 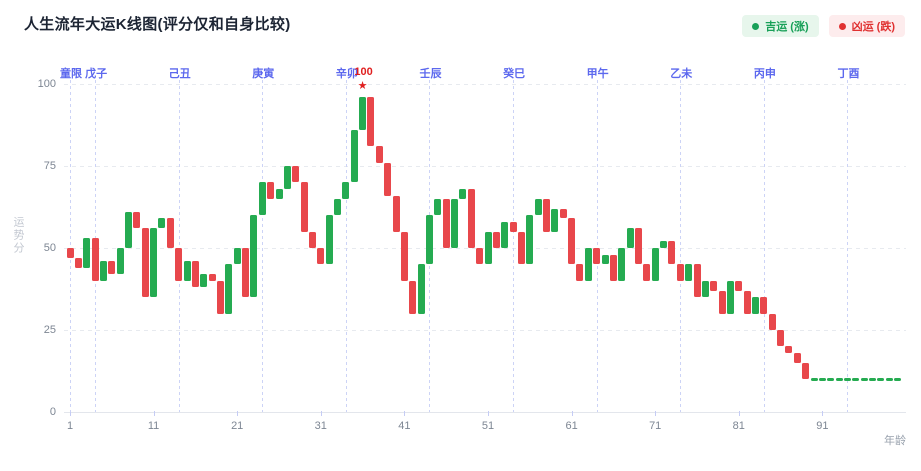 What do you see at coordinates (780, 26) in the screenshot?
I see `legend-item-good-fortune: 吉运 (涨)` at bounding box center [780, 26].